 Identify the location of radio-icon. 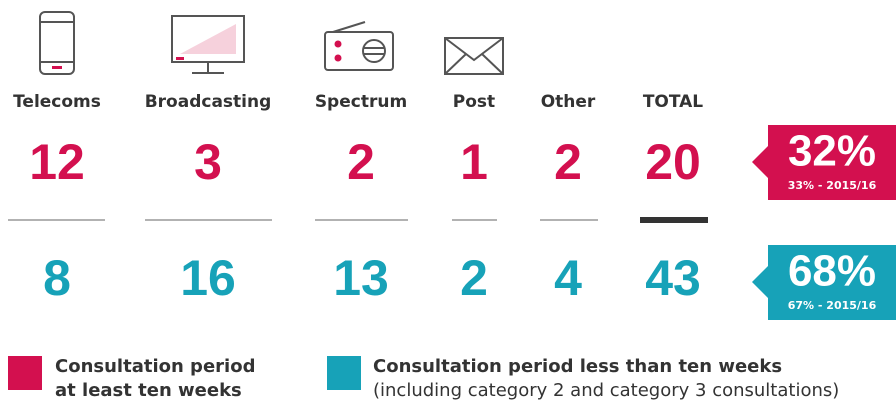
(359, 46).